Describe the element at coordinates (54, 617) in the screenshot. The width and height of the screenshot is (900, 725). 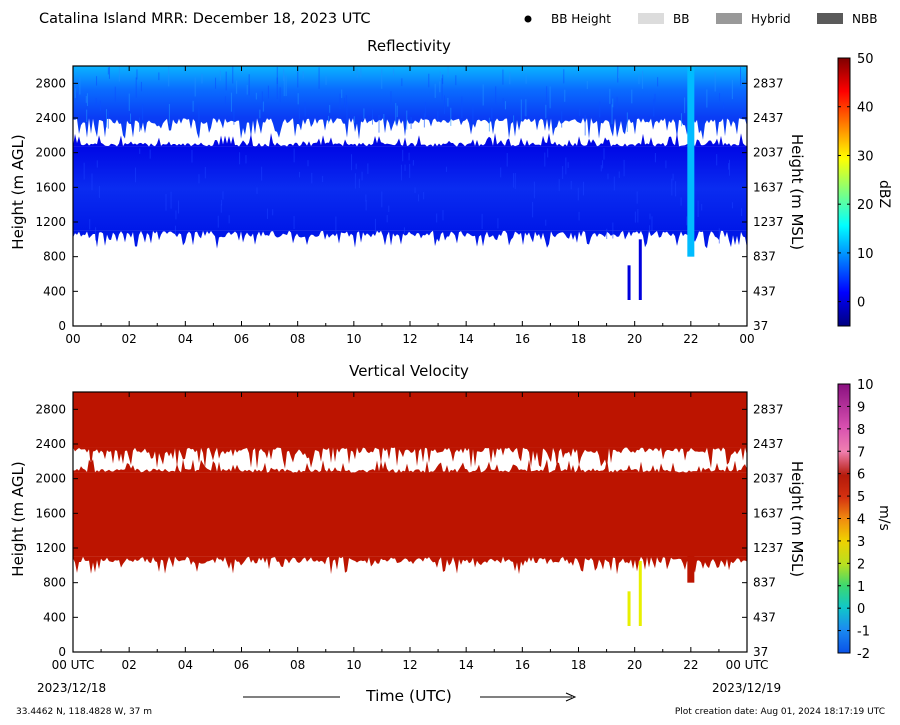
I see `y-tick-label: 400` at that location.